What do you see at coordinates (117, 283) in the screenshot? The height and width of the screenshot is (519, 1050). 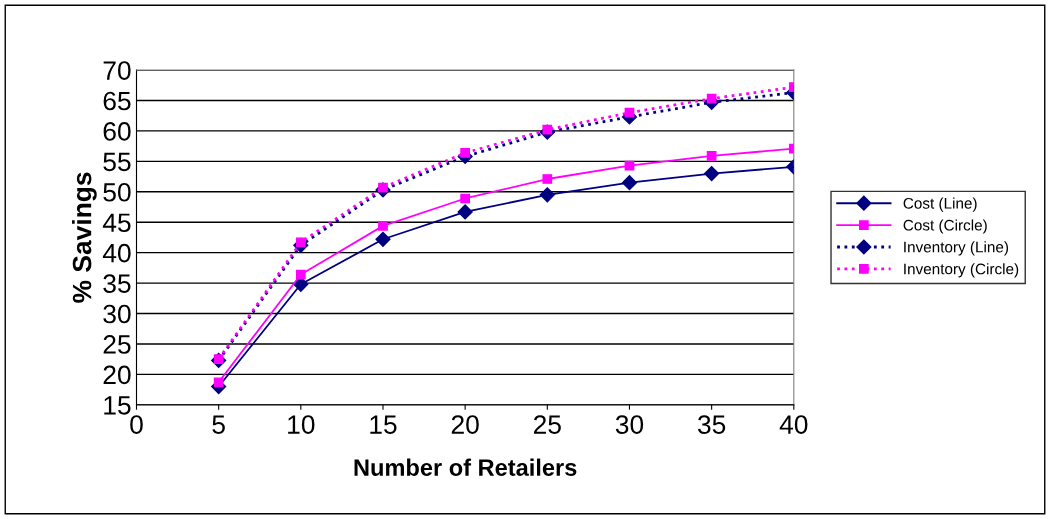 I see `y-tick-label: 35` at bounding box center [117, 283].